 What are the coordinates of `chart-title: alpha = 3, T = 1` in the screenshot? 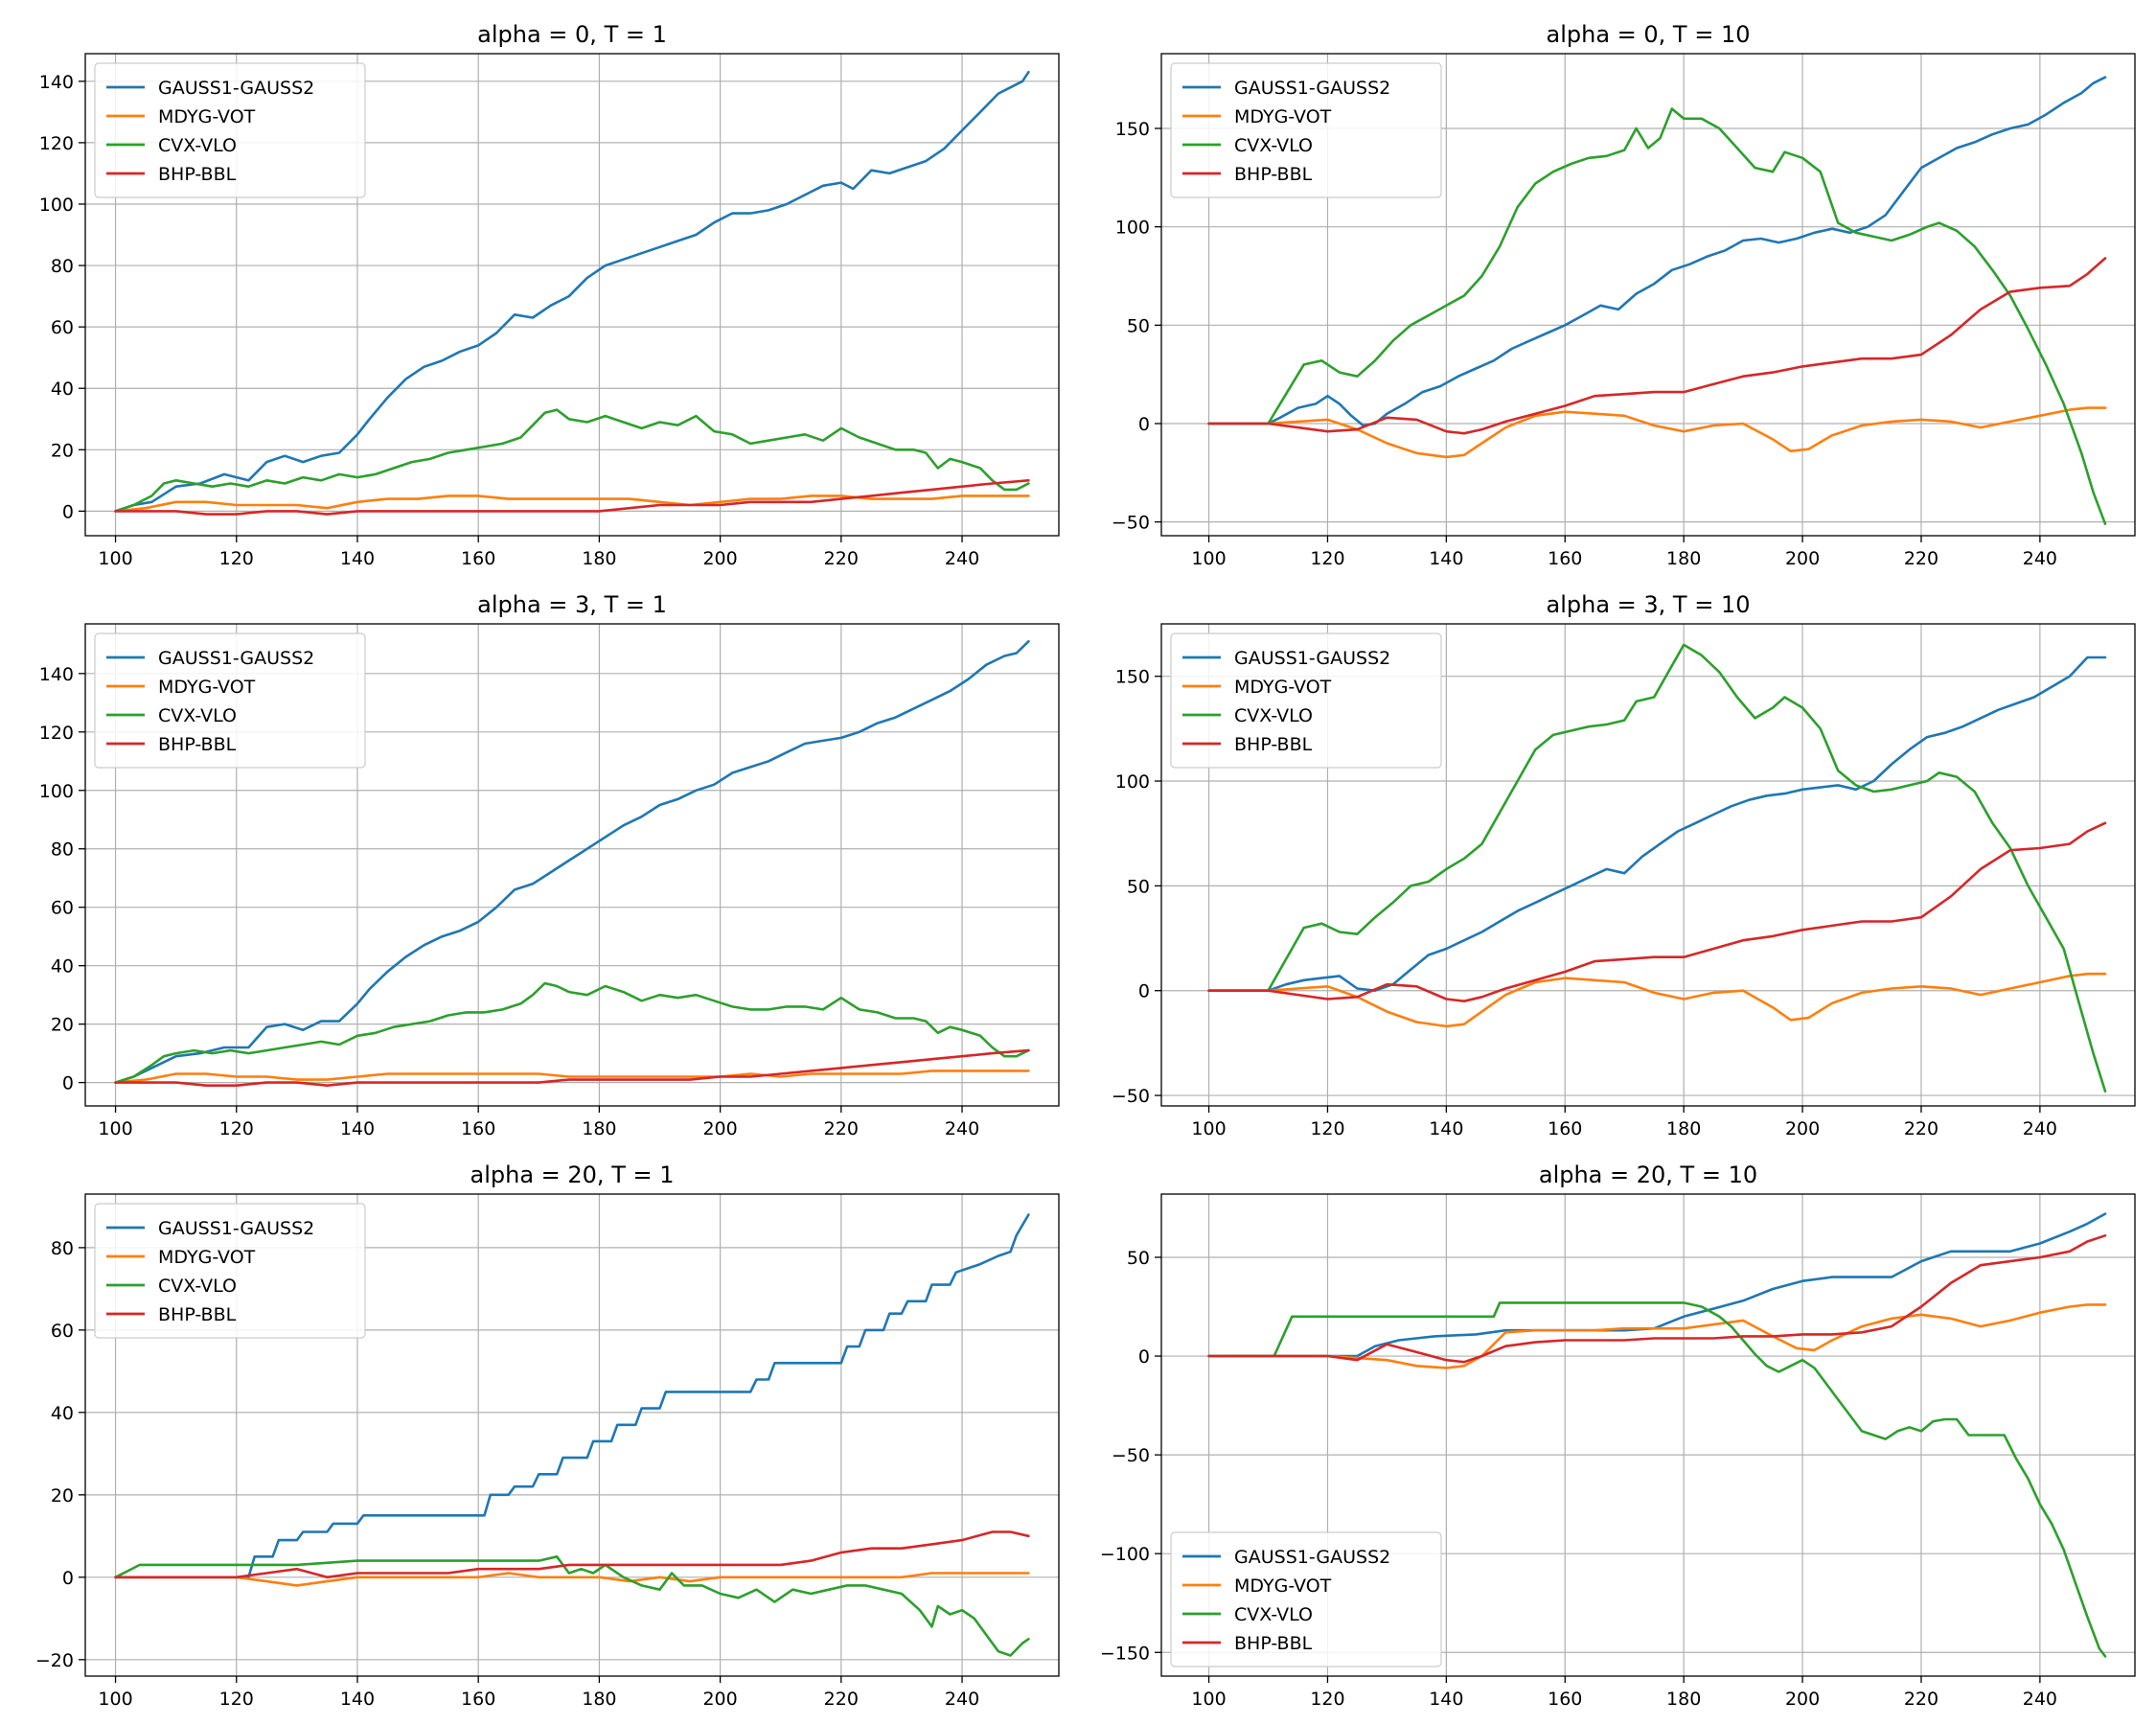 It's located at (572, 604).